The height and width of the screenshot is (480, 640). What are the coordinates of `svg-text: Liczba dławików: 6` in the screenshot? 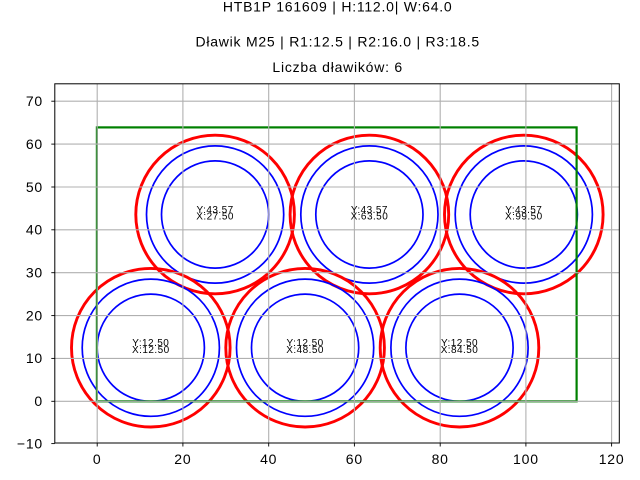 It's located at (337, 67).